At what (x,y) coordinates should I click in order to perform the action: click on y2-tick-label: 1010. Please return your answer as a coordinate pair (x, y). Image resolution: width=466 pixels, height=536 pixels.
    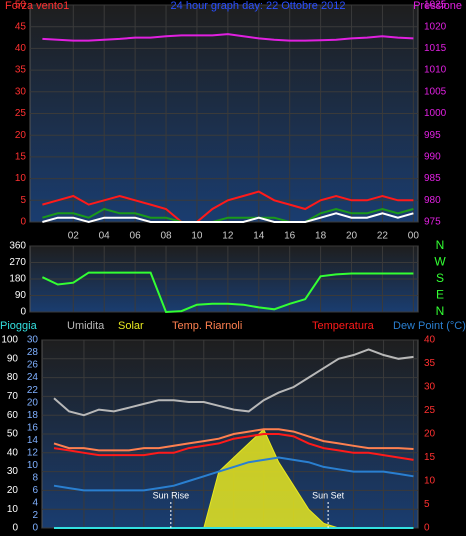
    Looking at the image, I should click on (435, 70).